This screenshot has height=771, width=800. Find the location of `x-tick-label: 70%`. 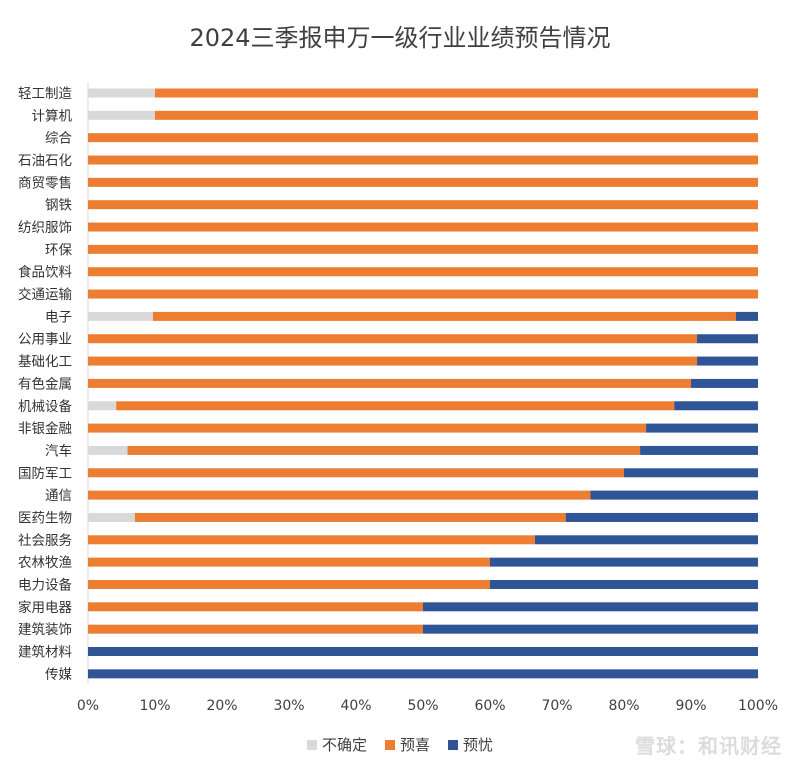

x-tick-label: 70% is located at coordinates (556, 706).